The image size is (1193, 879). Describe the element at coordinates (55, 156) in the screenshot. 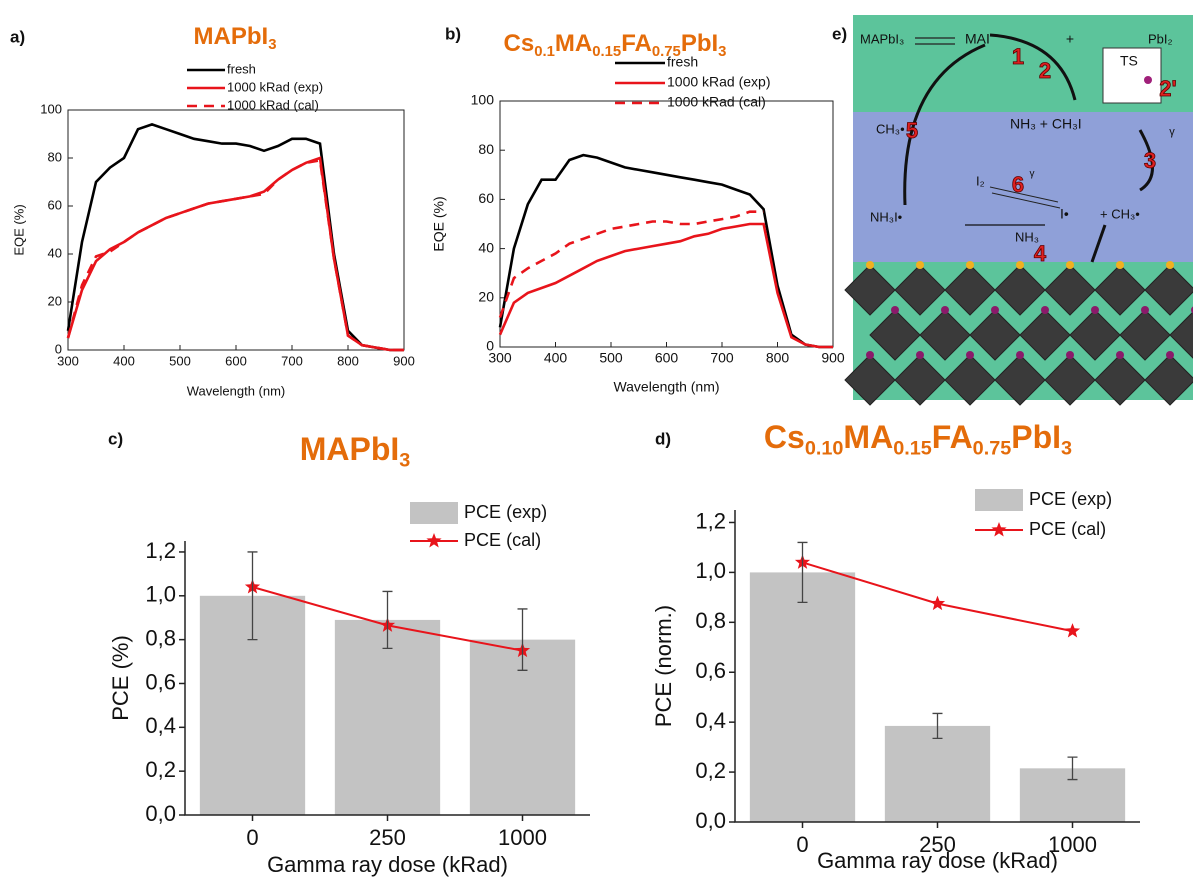

I see `y-tick-label: 80` at that location.